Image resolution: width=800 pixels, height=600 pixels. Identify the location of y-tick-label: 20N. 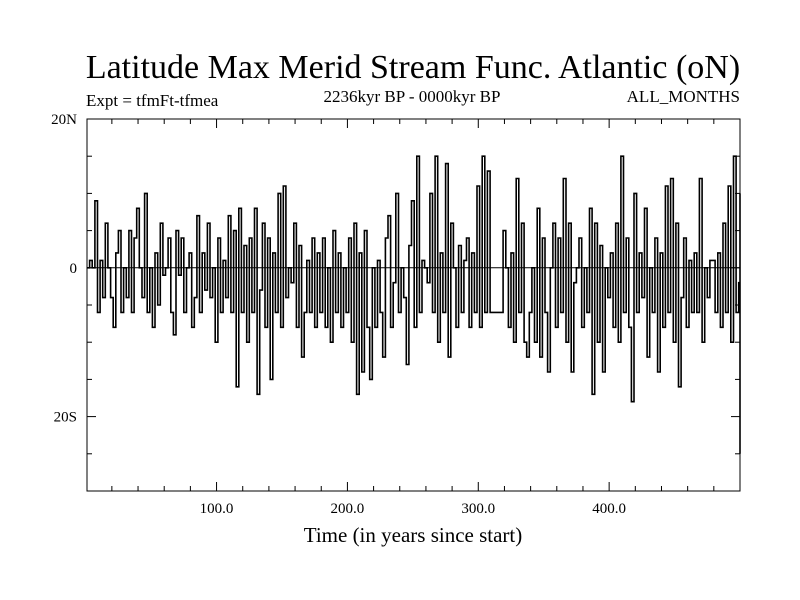
(64, 120).